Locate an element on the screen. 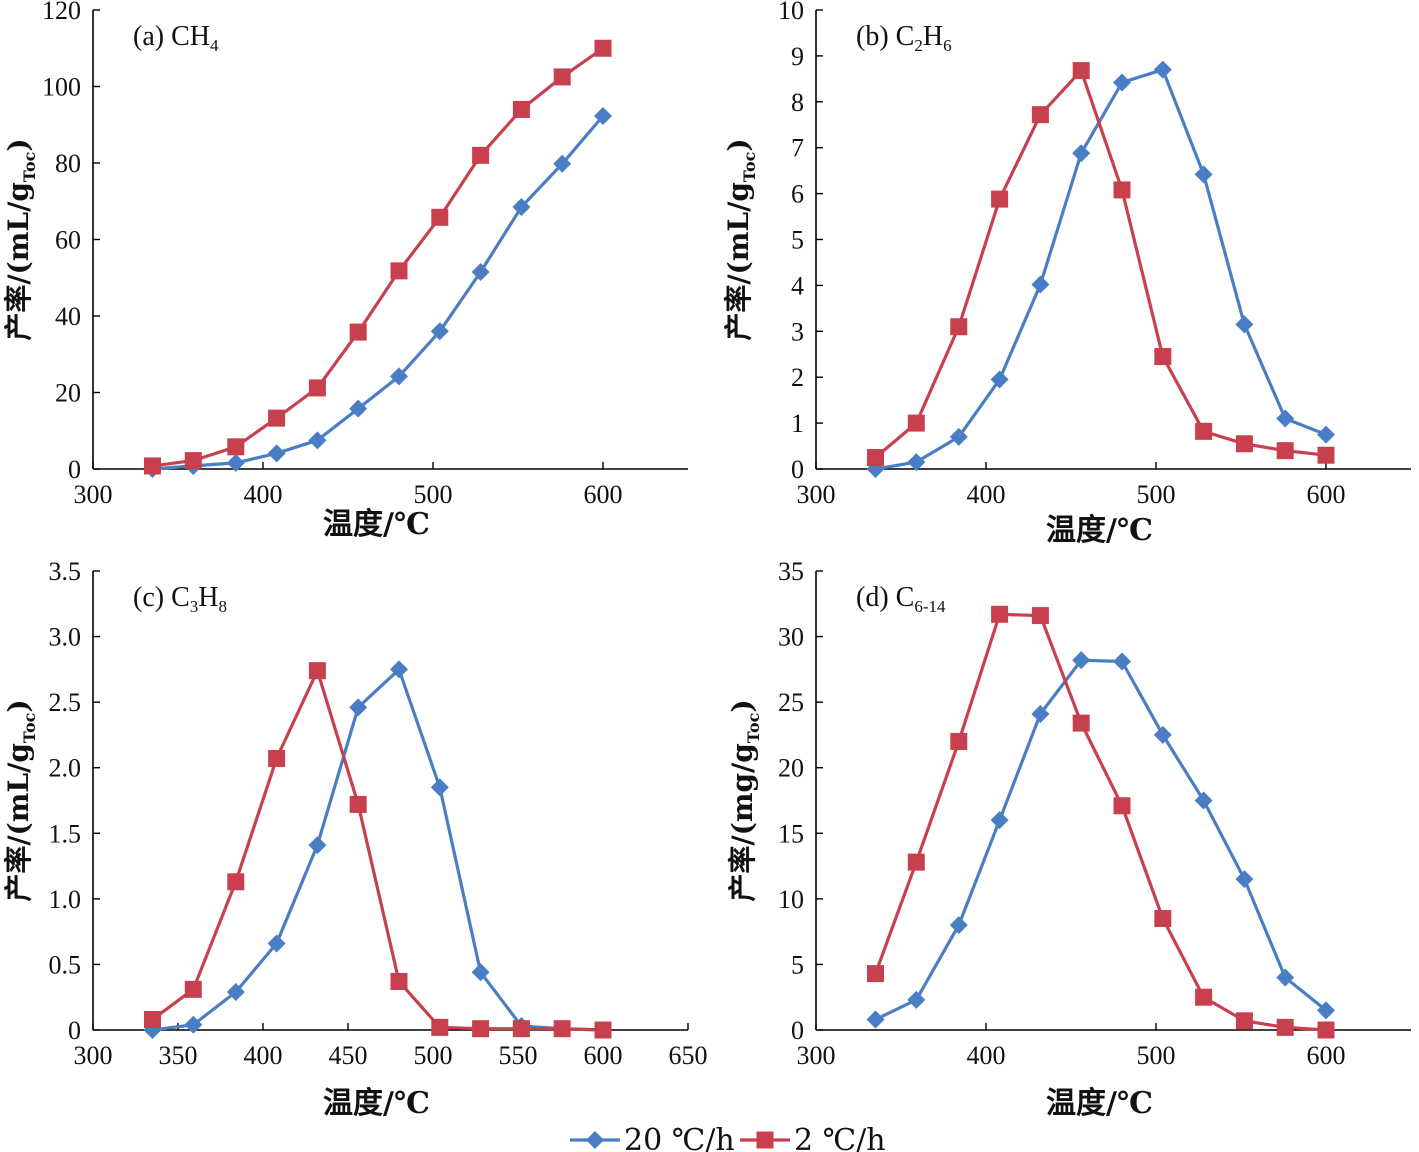 The width and height of the screenshot is (1419, 1152). x-tick-label: 600 is located at coordinates (603, 1055).